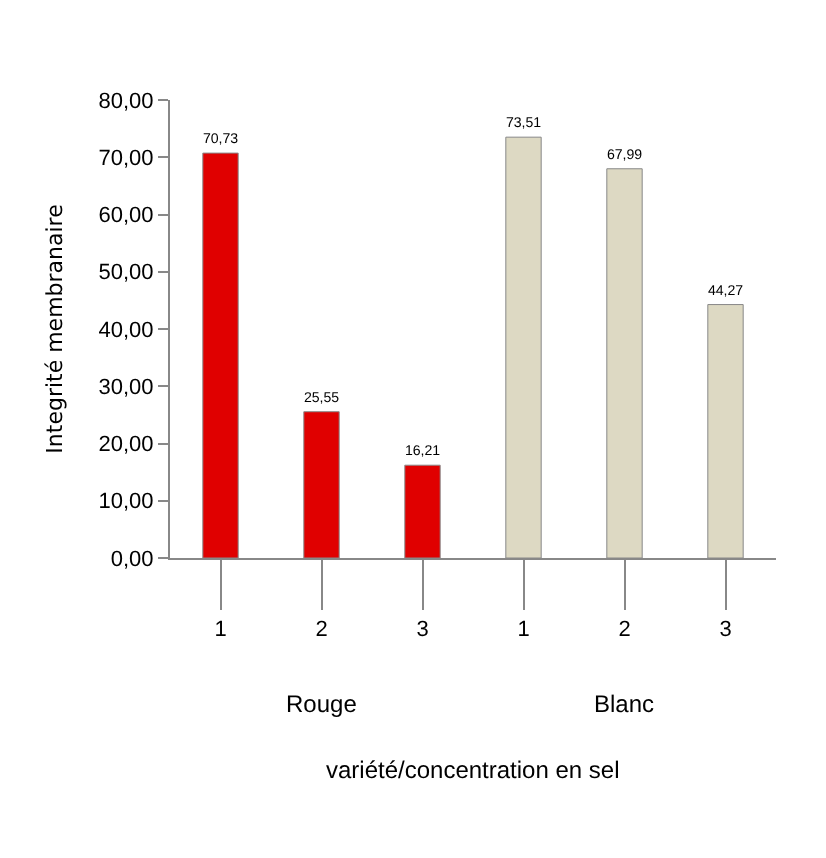 Image resolution: width=826 pixels, height=858 pixels. I want to click on y-tick-label: 80,00, so click(126, 101).